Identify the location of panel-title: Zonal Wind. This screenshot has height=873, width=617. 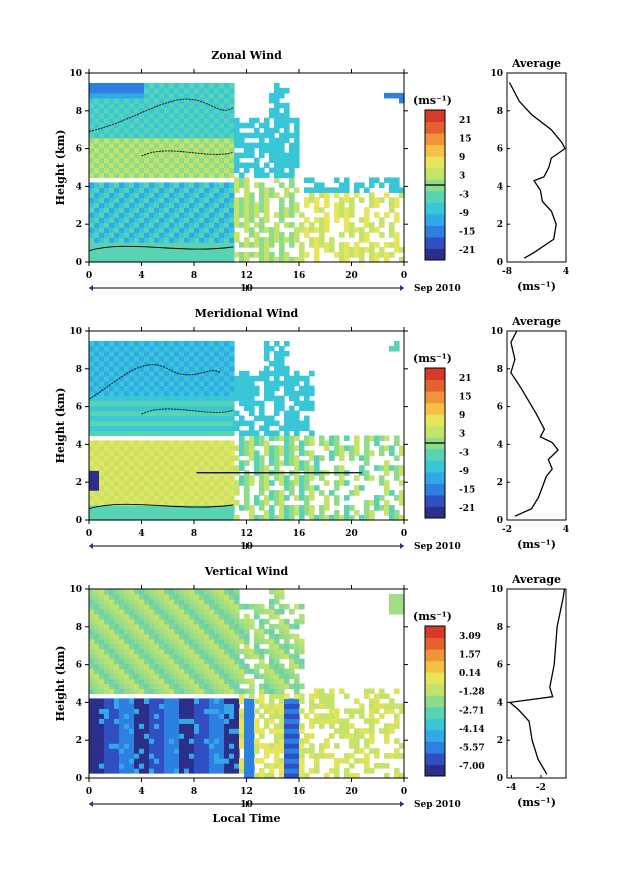
(246, 55).